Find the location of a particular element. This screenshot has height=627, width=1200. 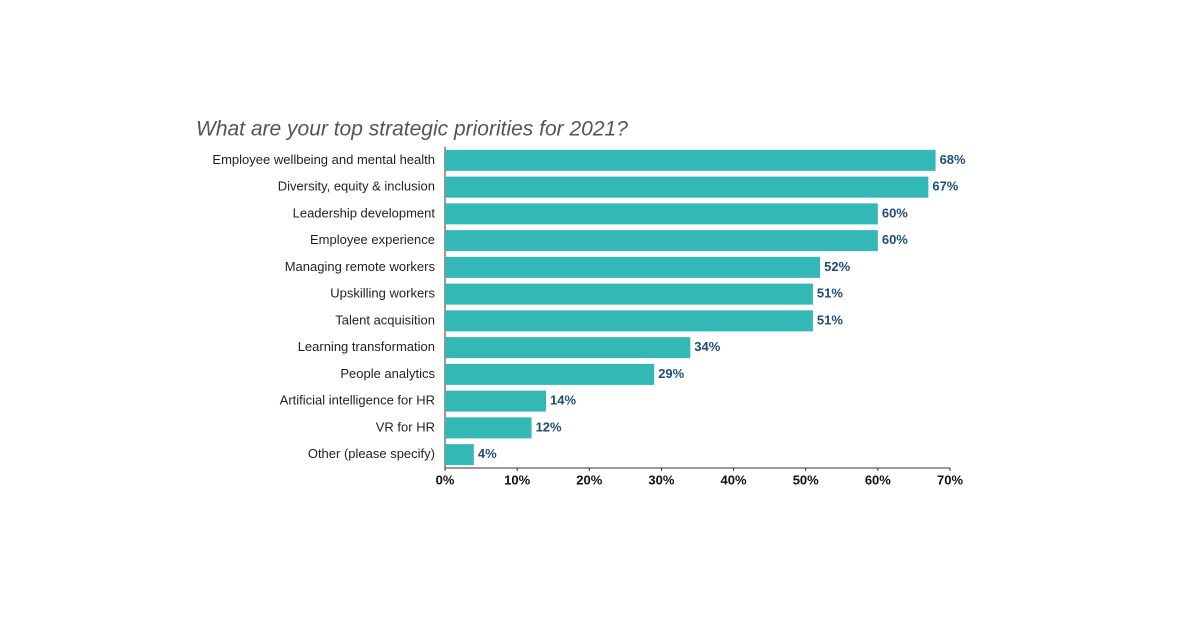

data-label: 67% is located at coordinates (945, 186).